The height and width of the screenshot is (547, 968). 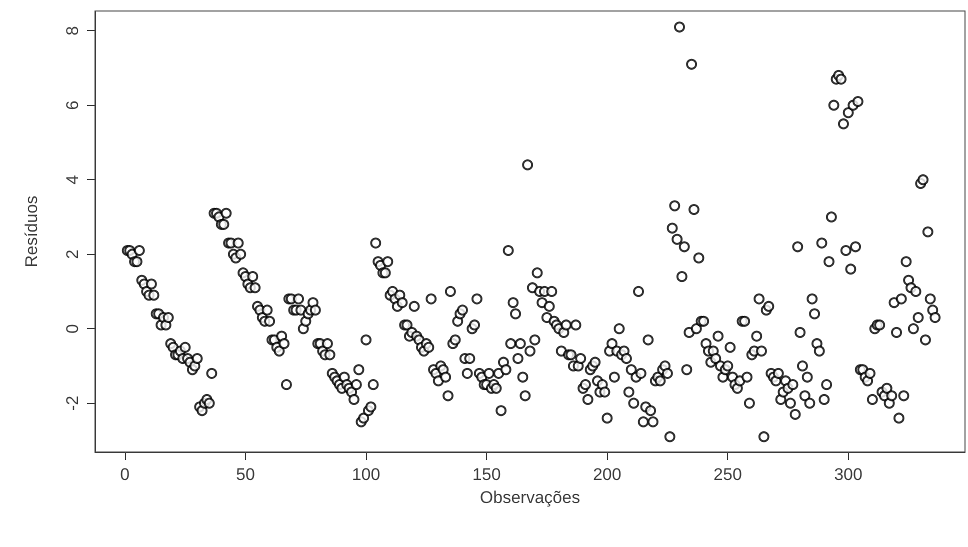 What do you see at coordinates (72, 254) in the screenshot?
I see `y-tick-label: 2` at bounding box center [72, 254].